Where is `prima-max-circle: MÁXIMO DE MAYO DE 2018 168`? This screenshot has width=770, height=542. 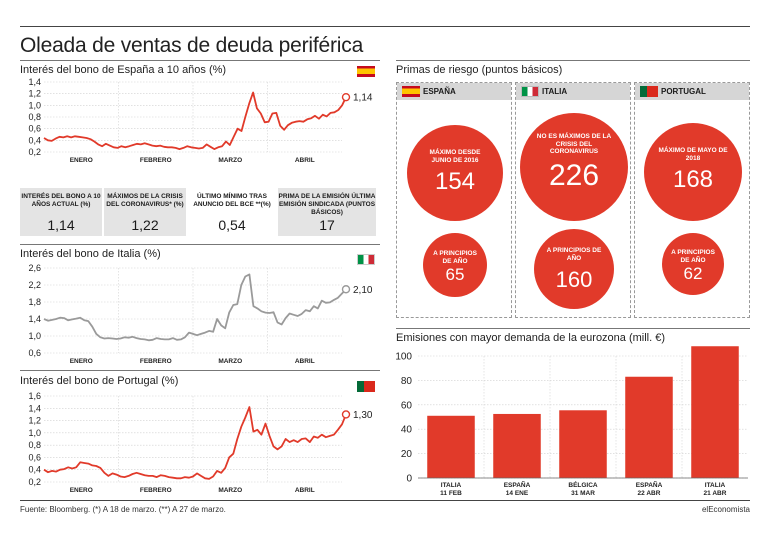
prima-max-circle: MÁXIMO DE MAYO DE 2018 168 is located at coordinates (693, 172).